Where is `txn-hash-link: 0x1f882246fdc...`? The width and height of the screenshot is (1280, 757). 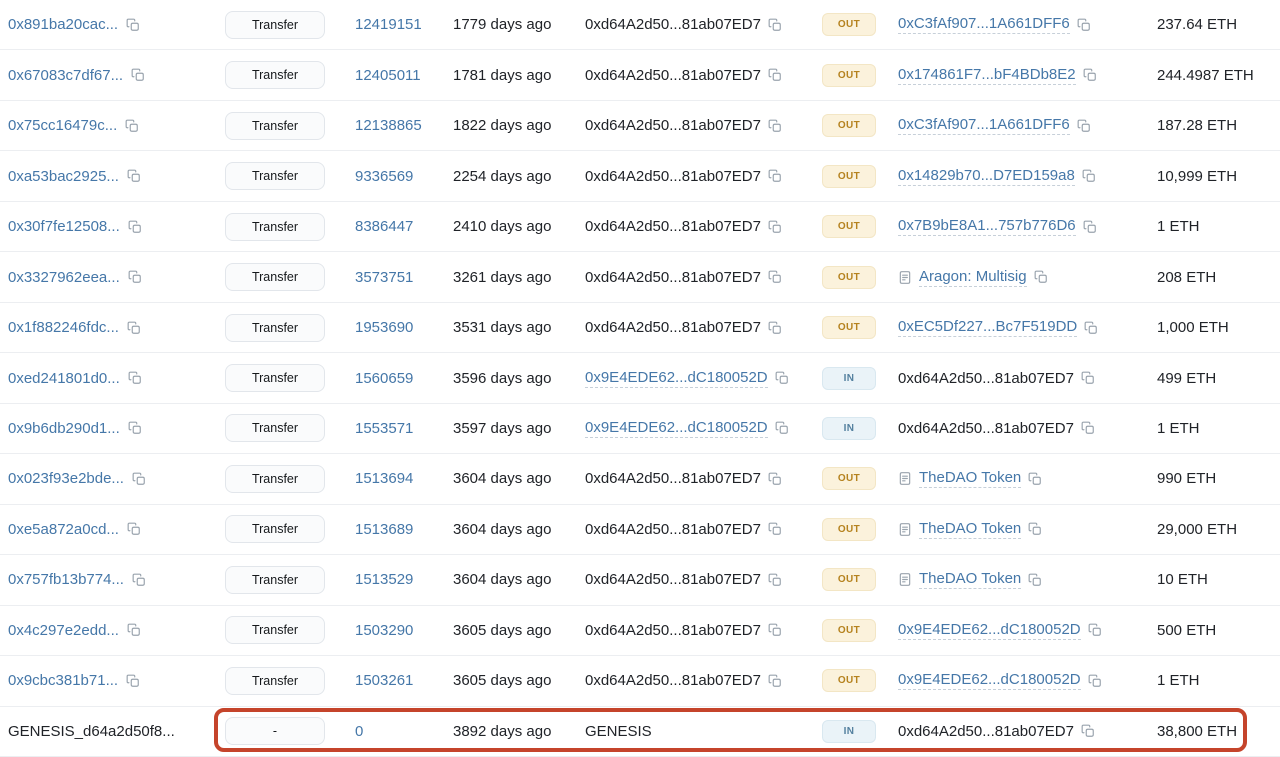 txn-hash-link: 0x1f882246fdc... is located at coordinates (63, 328).